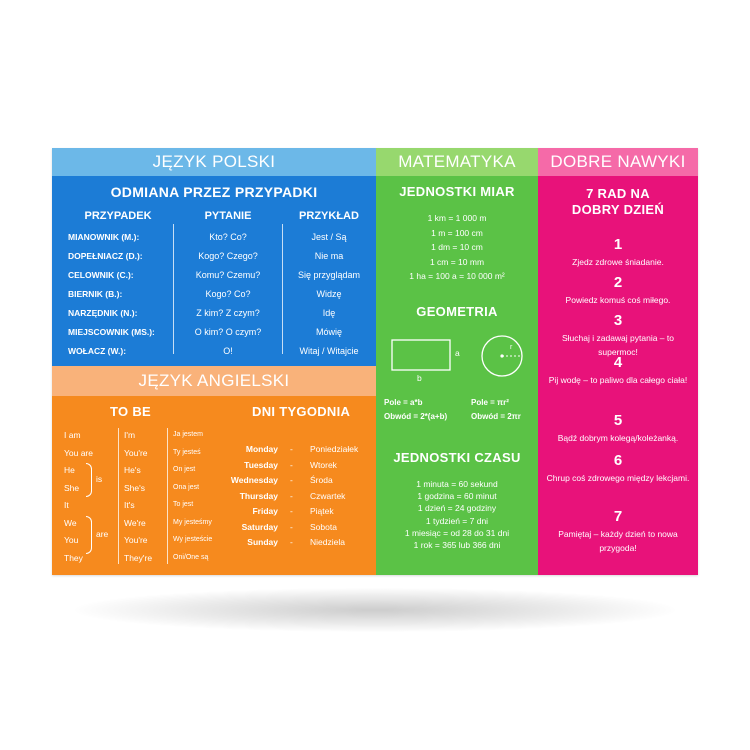 The height and width of the screenshot is (750, 750). What do you see at coordinates (457, 218) in the screenshot?
I see `unit-conversion: 1 km = 1 000 m` at bounding box center [457, 218].